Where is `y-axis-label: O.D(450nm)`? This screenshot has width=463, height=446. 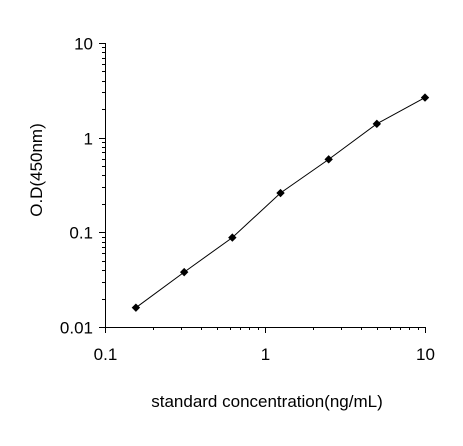
y-axis-label: O.D(450nm) is located at coordinates (36, 170).